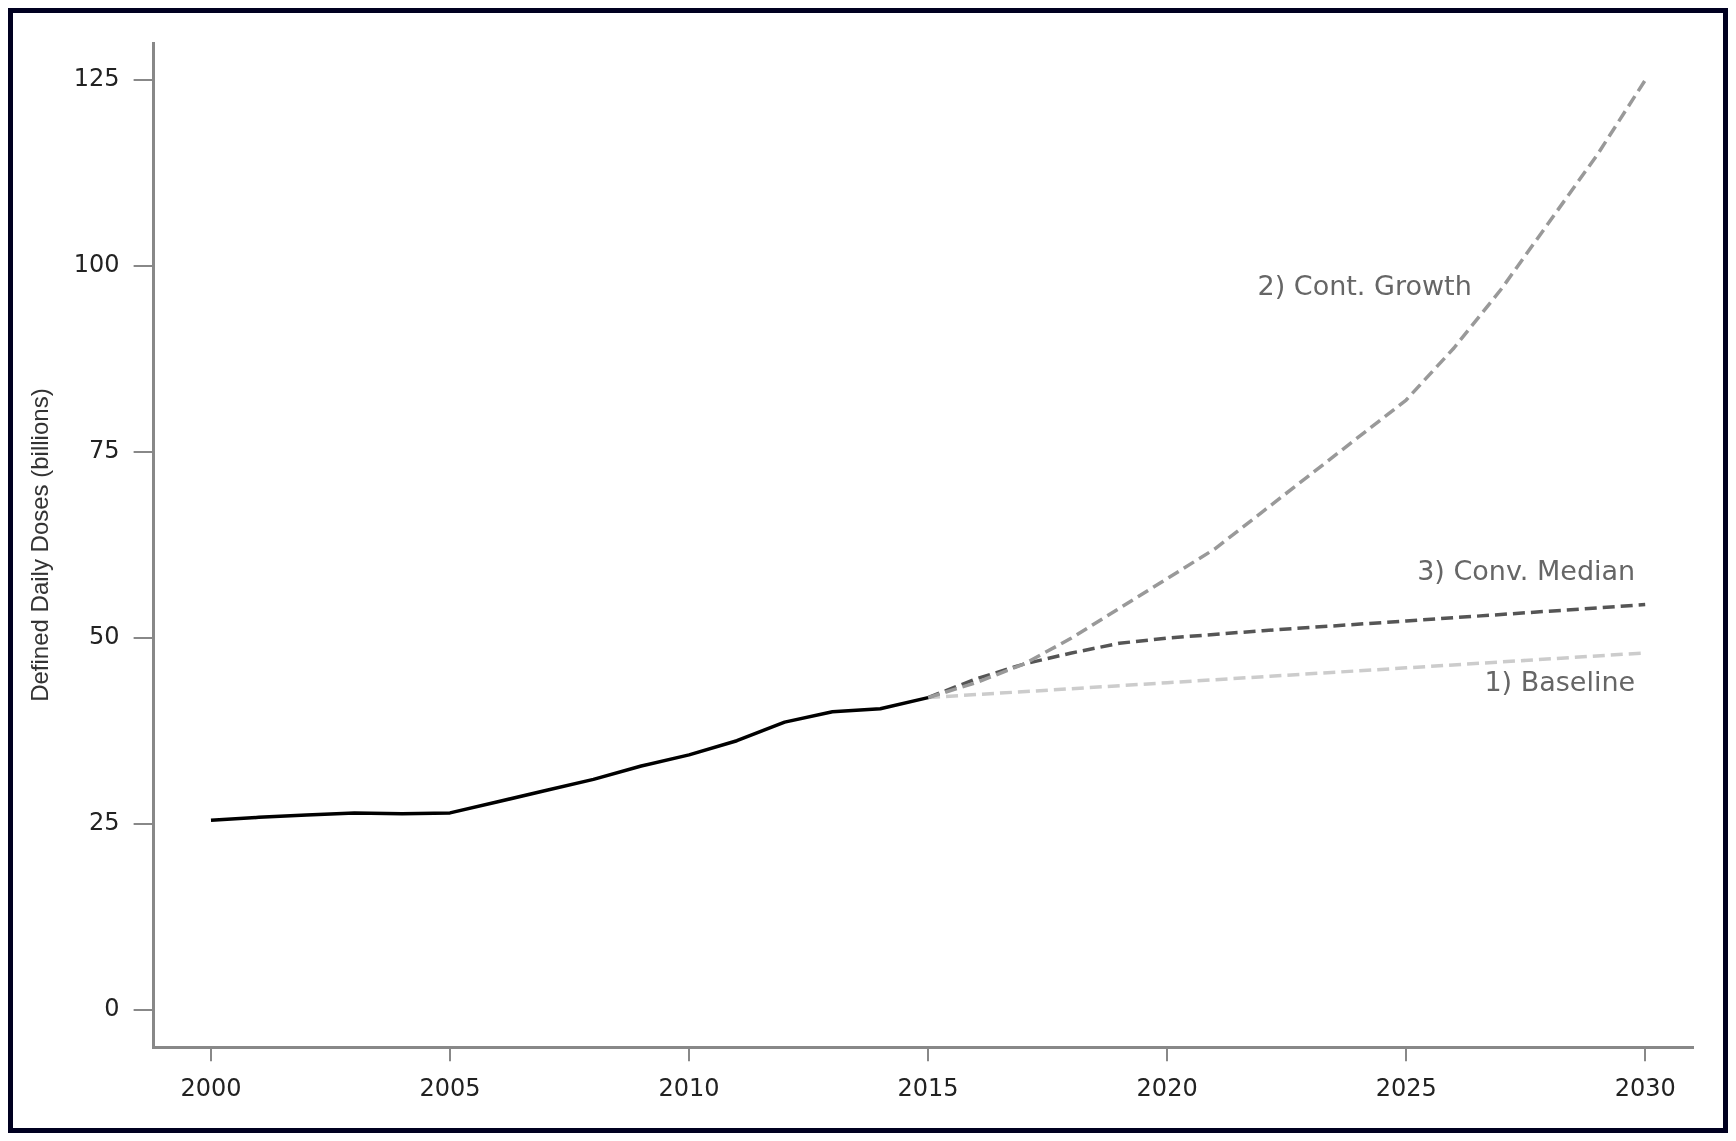 Image resolution: width=1736 pixels, height=1141 pixels. I want to click on y-tick-label: 100, so click(96, 264).